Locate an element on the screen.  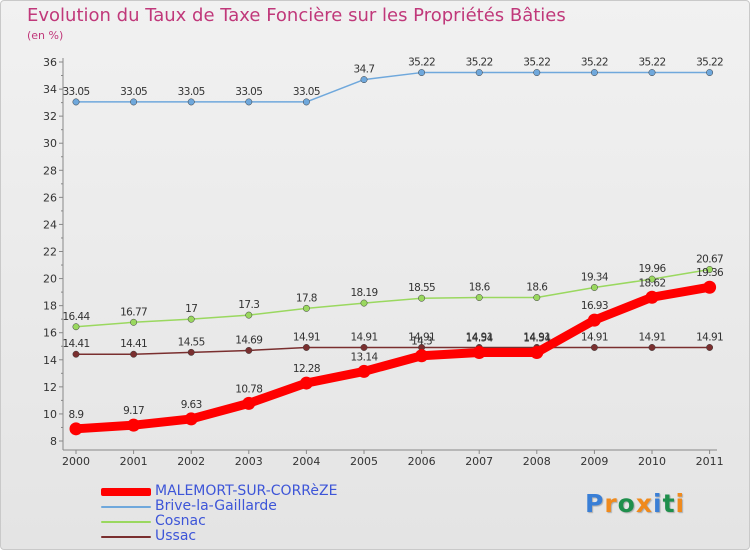
data-label-malemort-sur-corr-ze: 19.36 is located at coordinates (710, 273).